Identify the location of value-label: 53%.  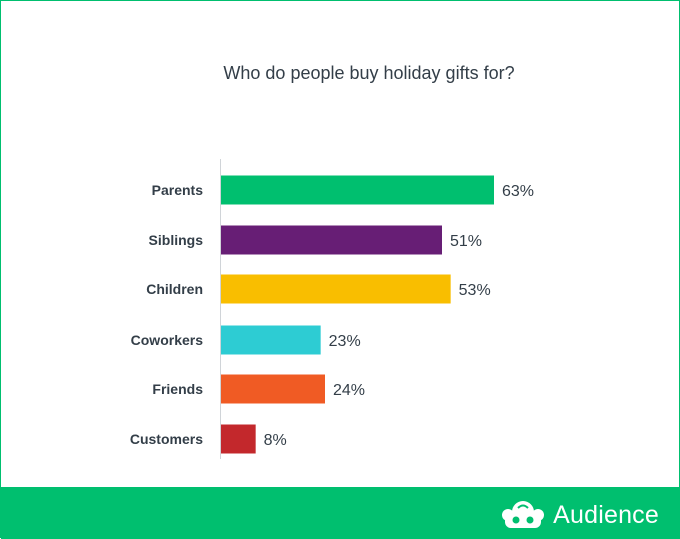
(475, 290).